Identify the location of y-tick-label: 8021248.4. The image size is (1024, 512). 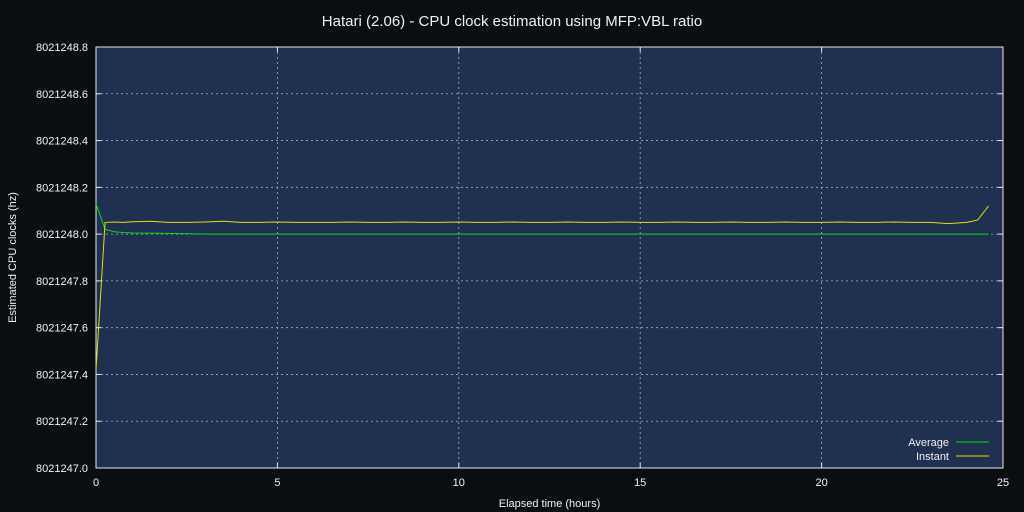
(62, 142).